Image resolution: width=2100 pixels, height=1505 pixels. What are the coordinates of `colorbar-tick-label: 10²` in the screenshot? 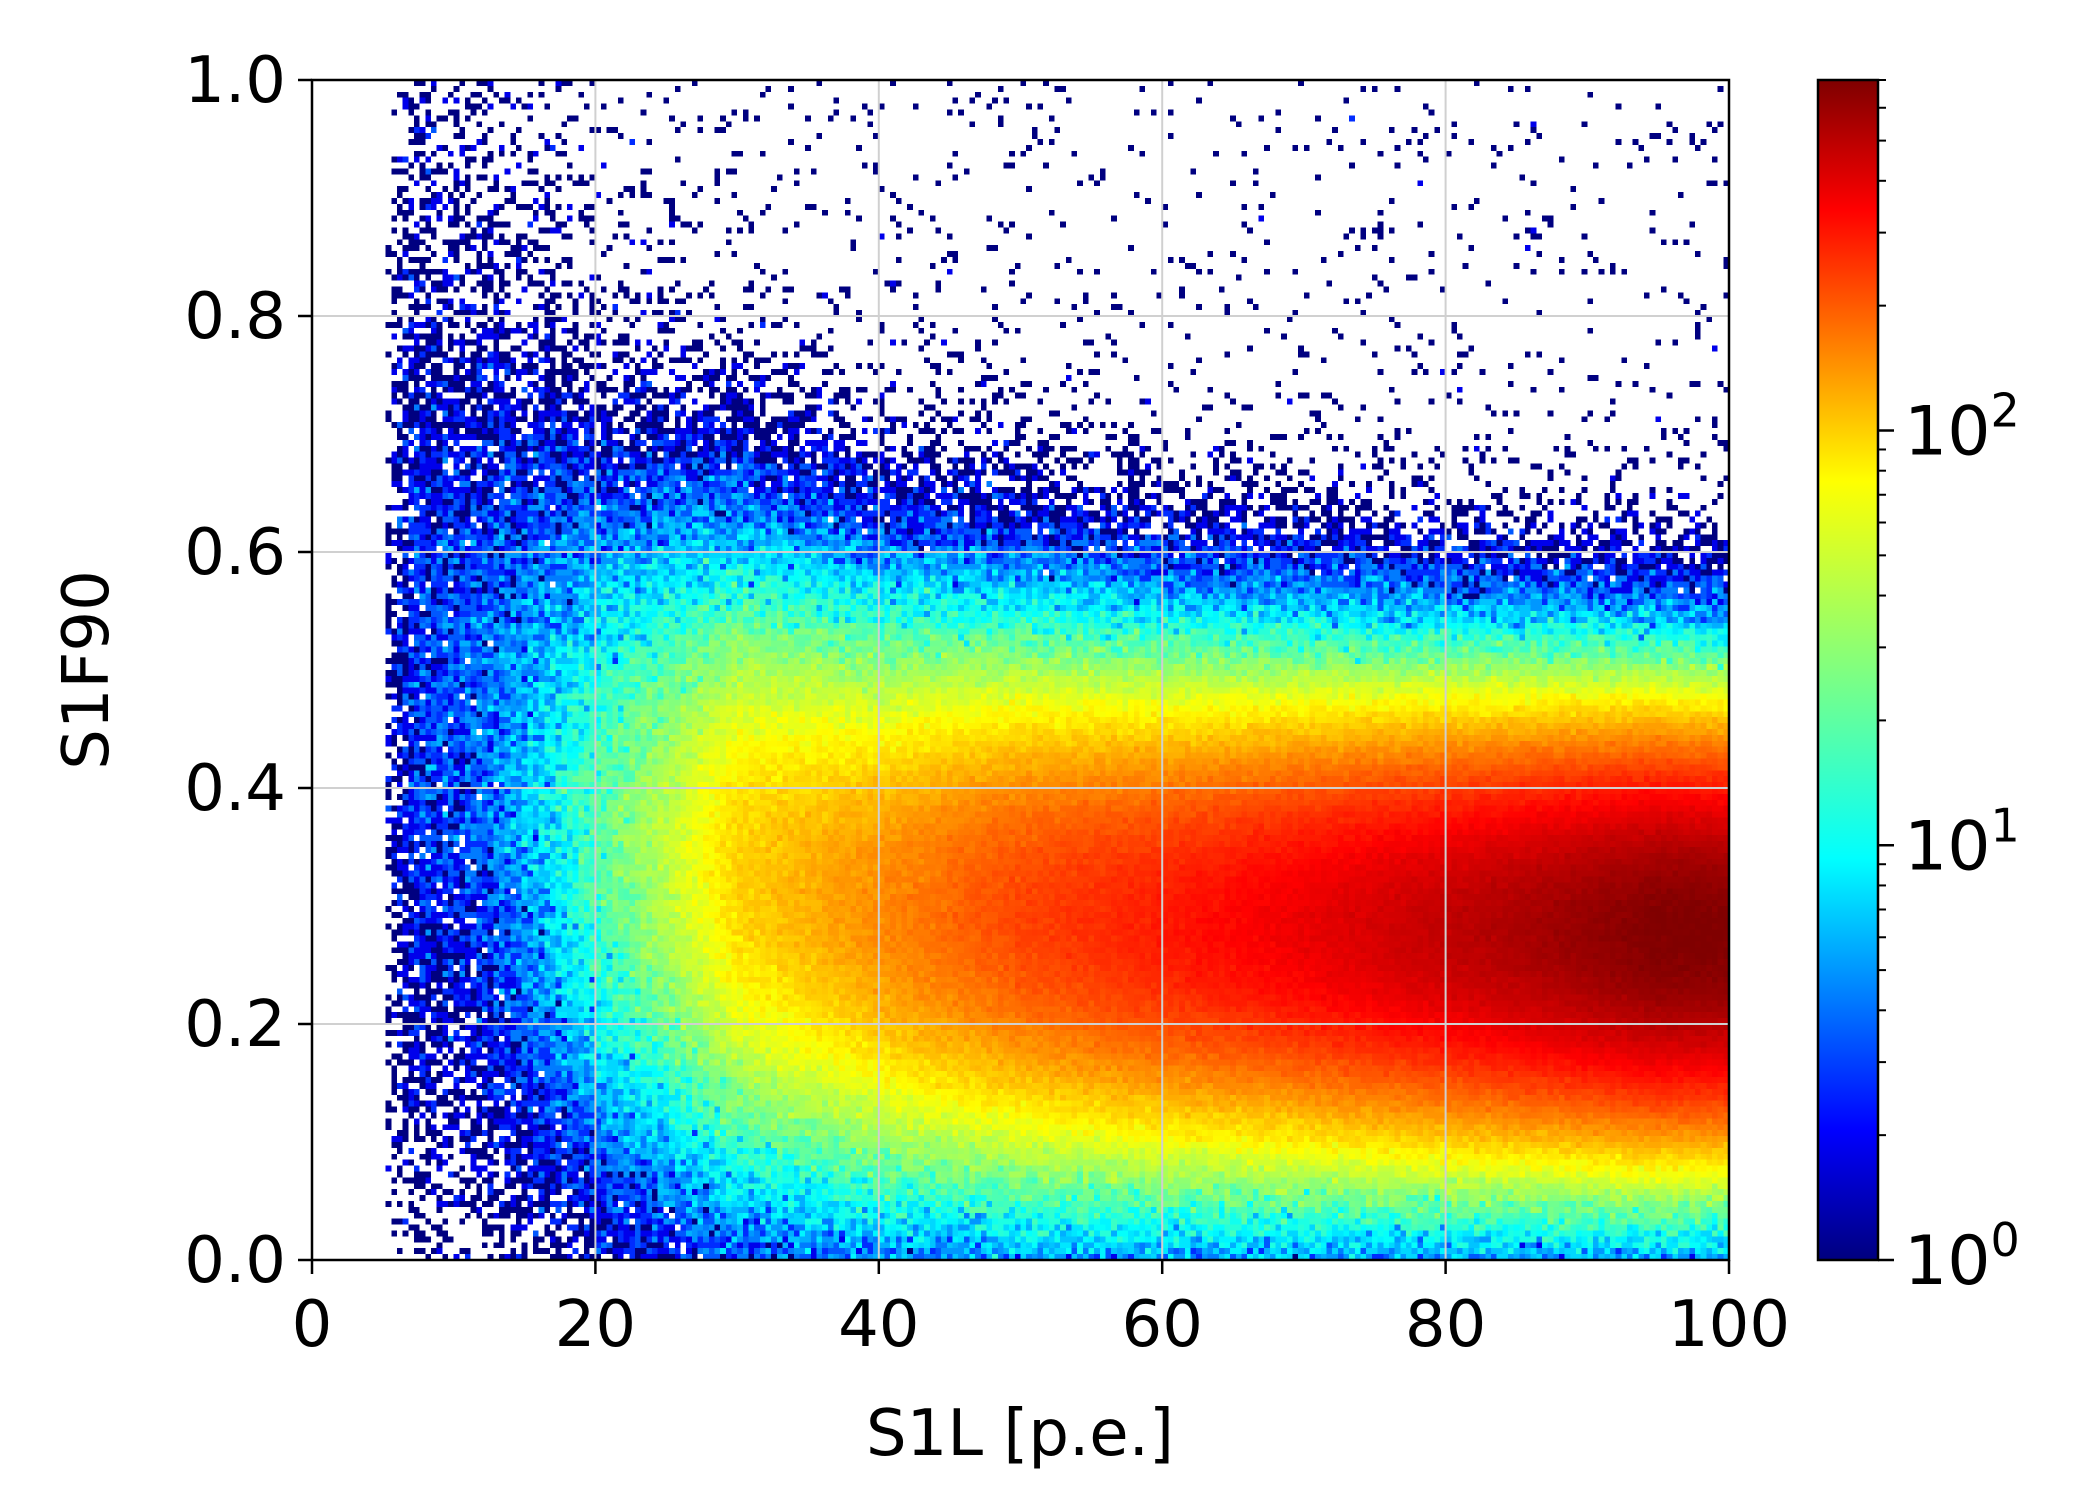 It's located at (1962, 428).